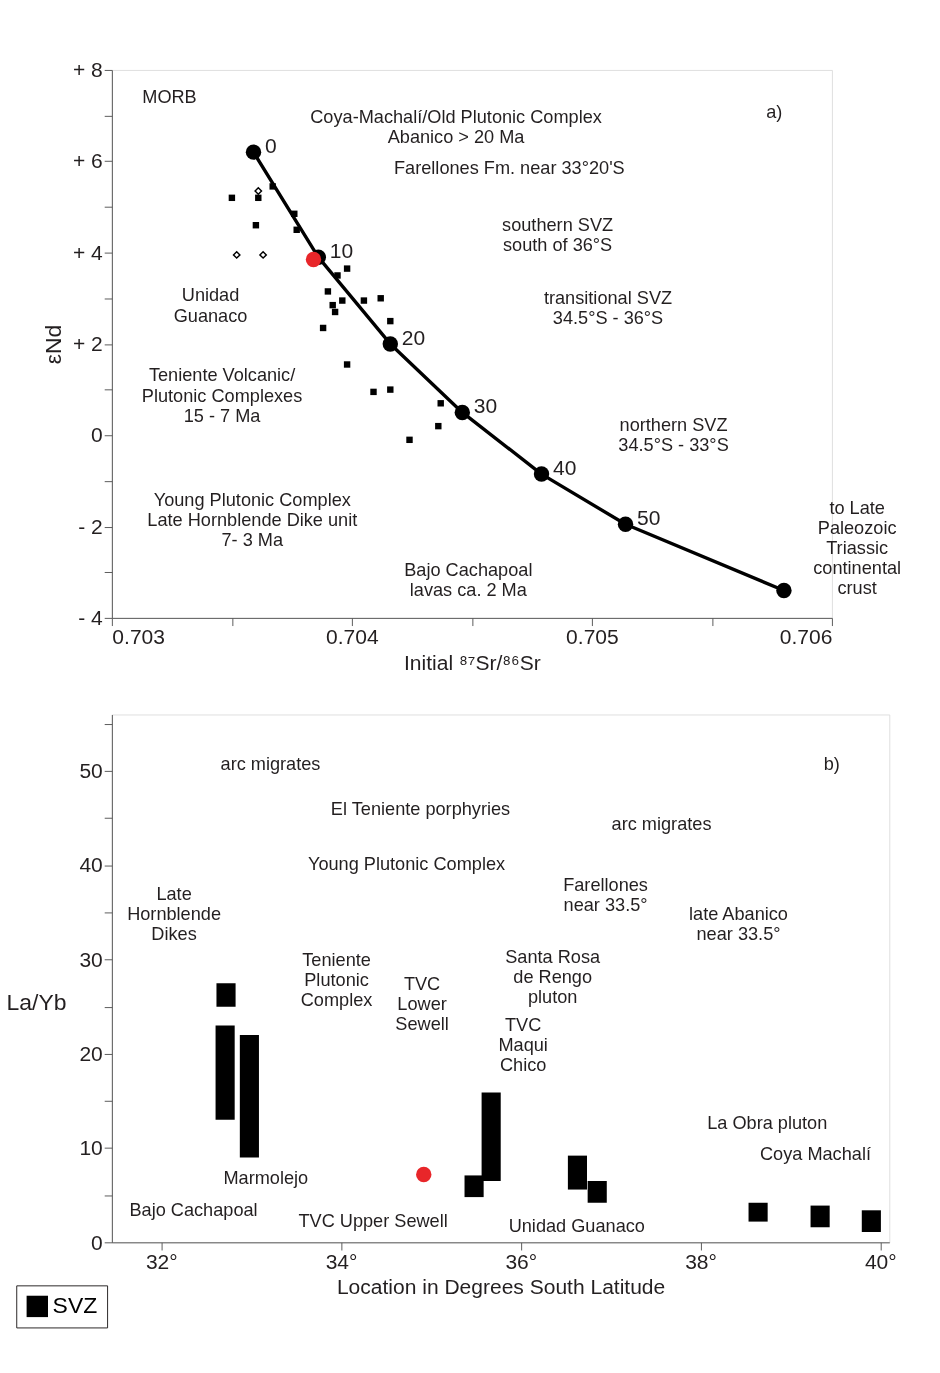 This screenshot has height=1373, width=940. What do you see at coordinates (701, 1261) in the screenshot?
I see `x-tick-label: 38°` at bounding box center [701, 1261].